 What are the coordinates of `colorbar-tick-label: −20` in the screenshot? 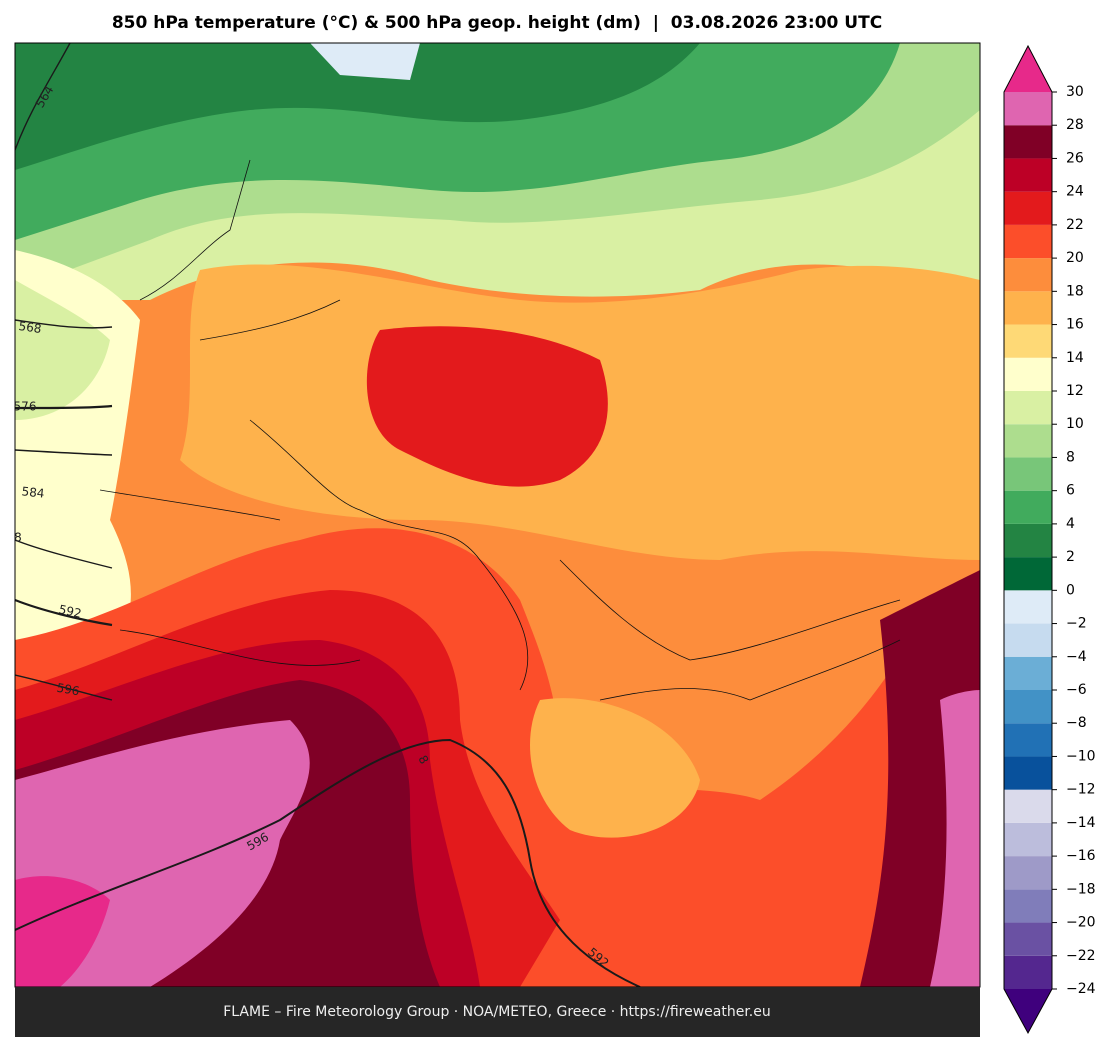 It's located at (1081, 923).